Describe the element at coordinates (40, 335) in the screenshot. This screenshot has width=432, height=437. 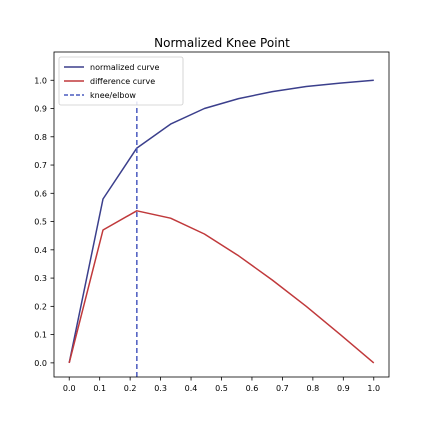
I see `y-tick-label: 0.1` at that location.